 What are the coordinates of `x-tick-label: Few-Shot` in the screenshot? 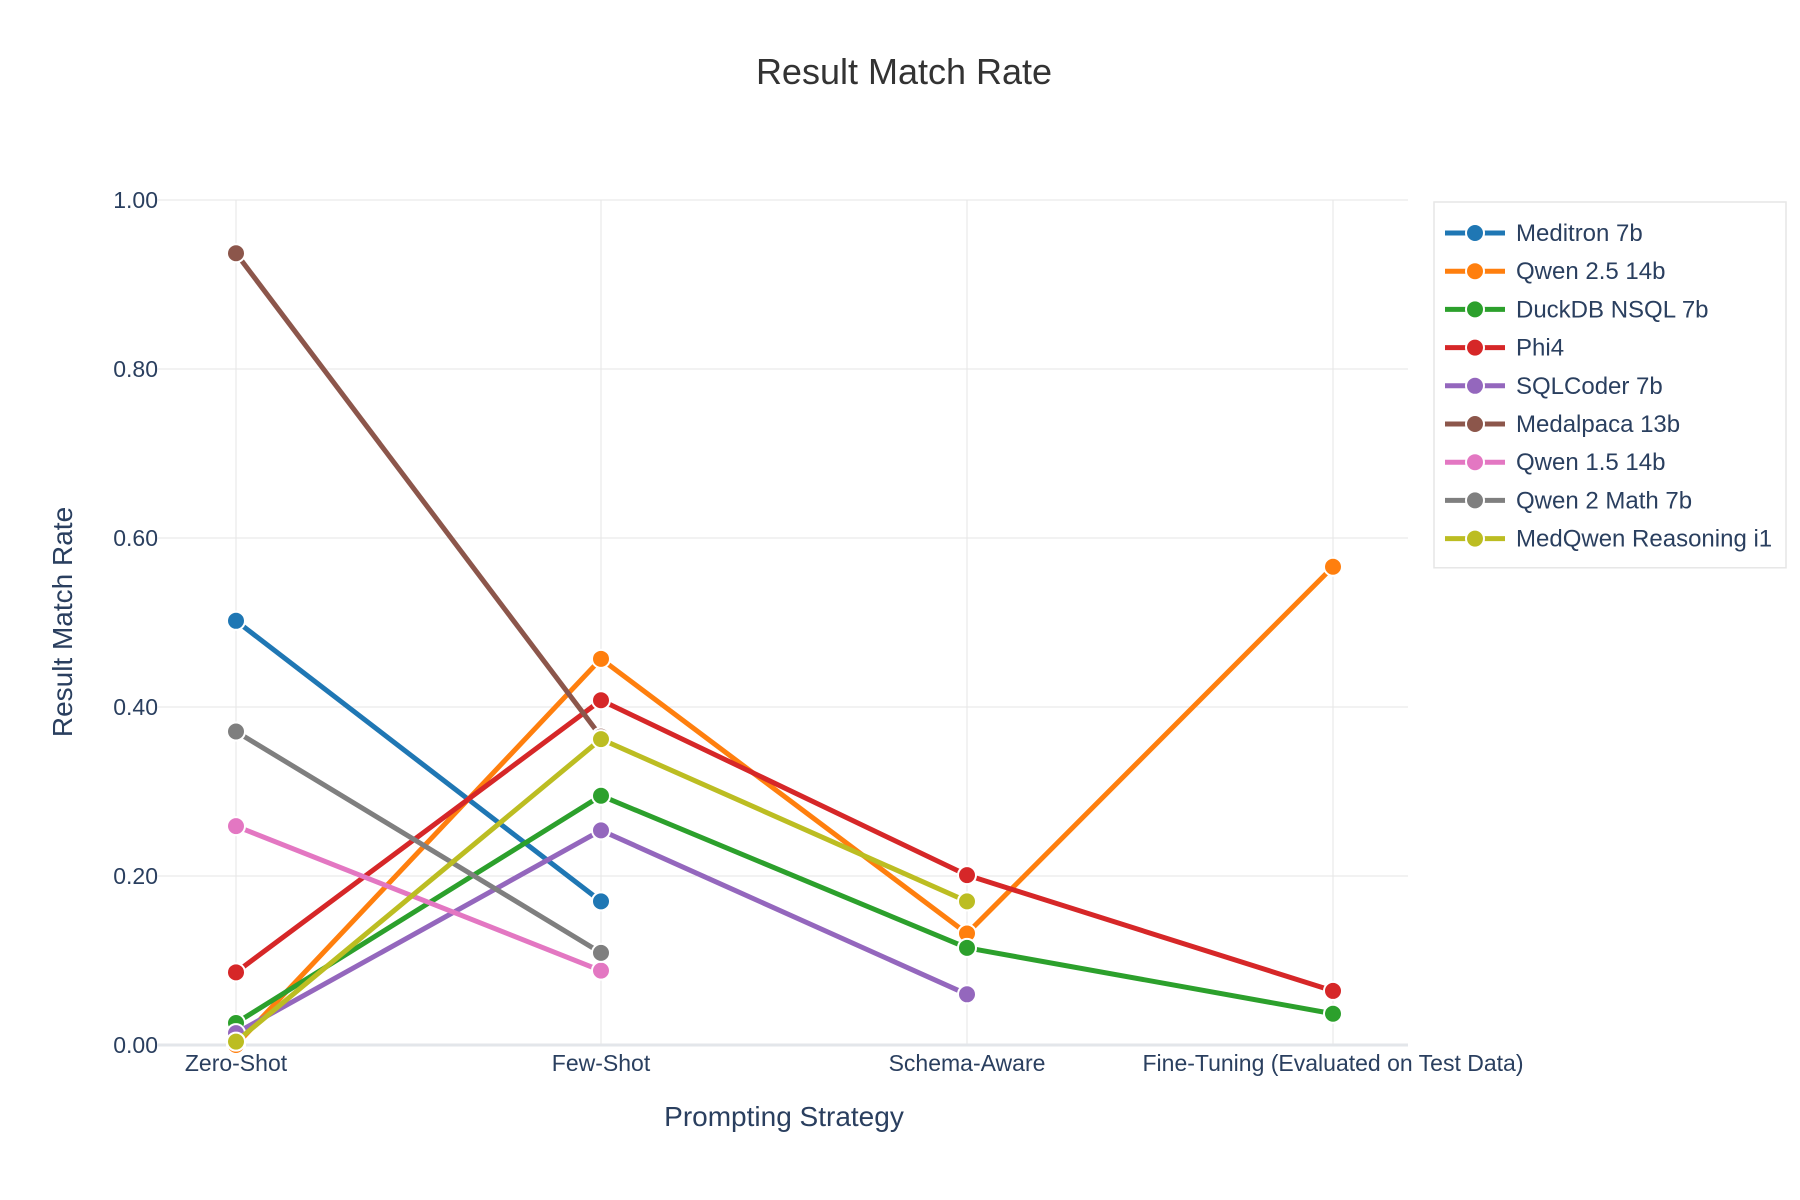 It's located at (601, 1063).